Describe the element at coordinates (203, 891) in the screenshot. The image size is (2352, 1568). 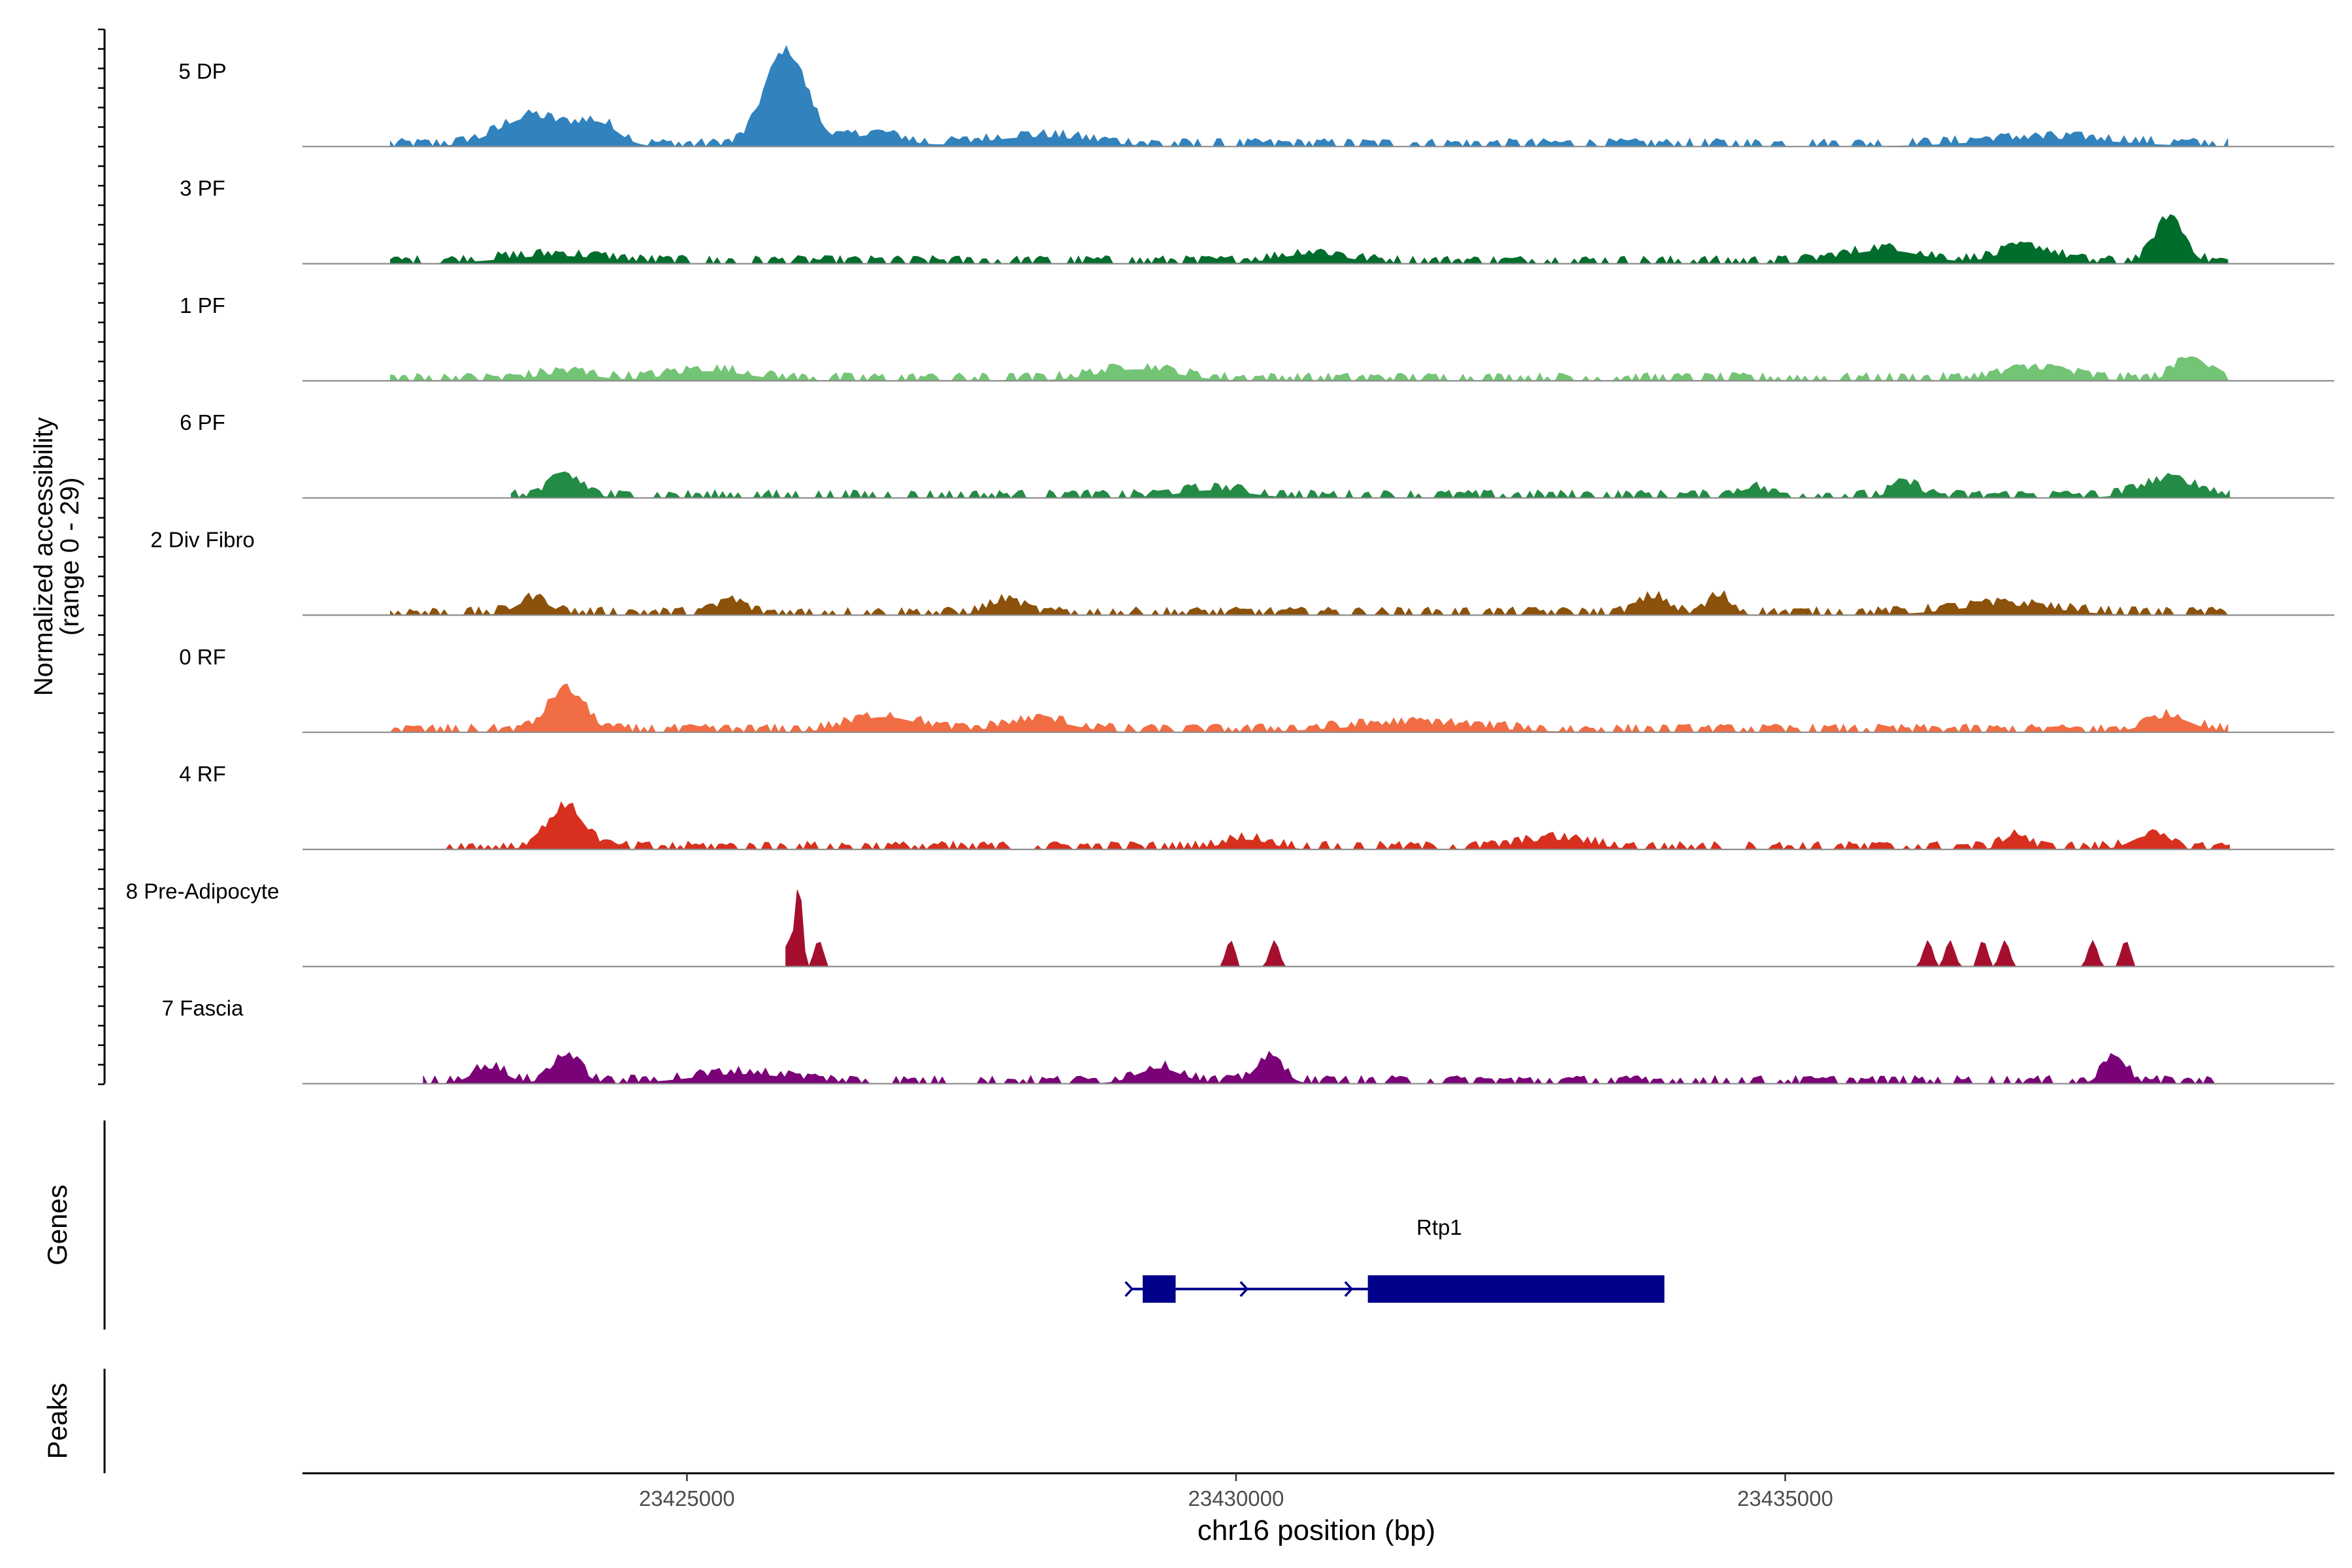
I see `track-label: 8 Pre-Adipocyte` at that location.